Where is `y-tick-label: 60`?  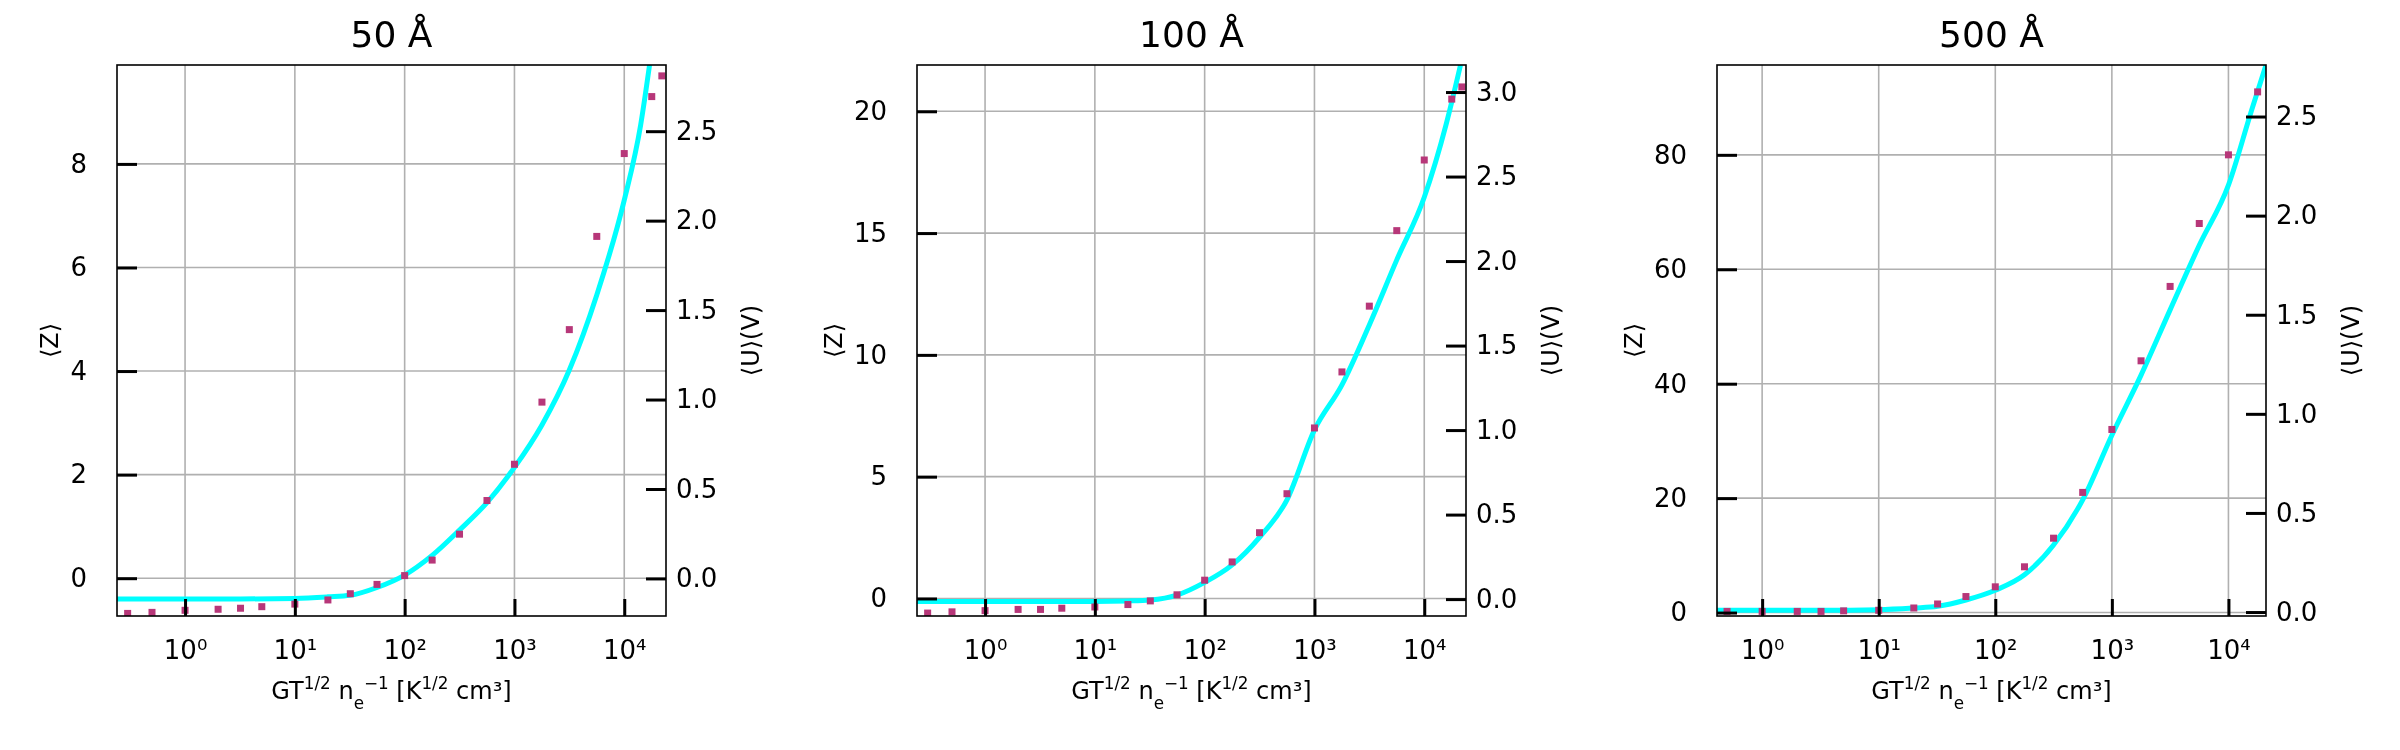
y-tick-label: 60 is located at coordinates (1670, 269).